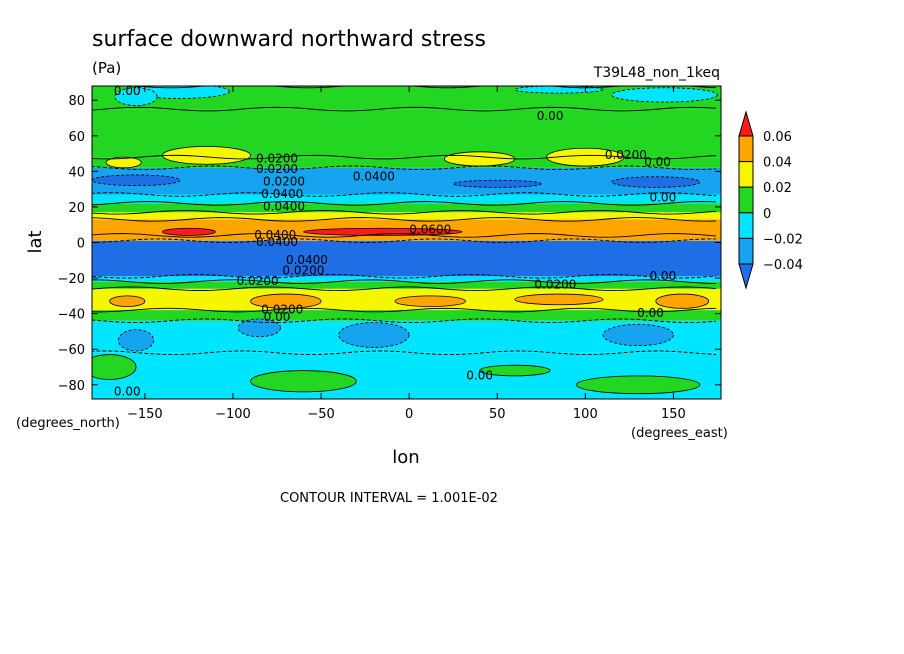 The height and width of the screenshot is (654, 904). I want to click on contour-label-7: 0.0400, so click(374, 176).